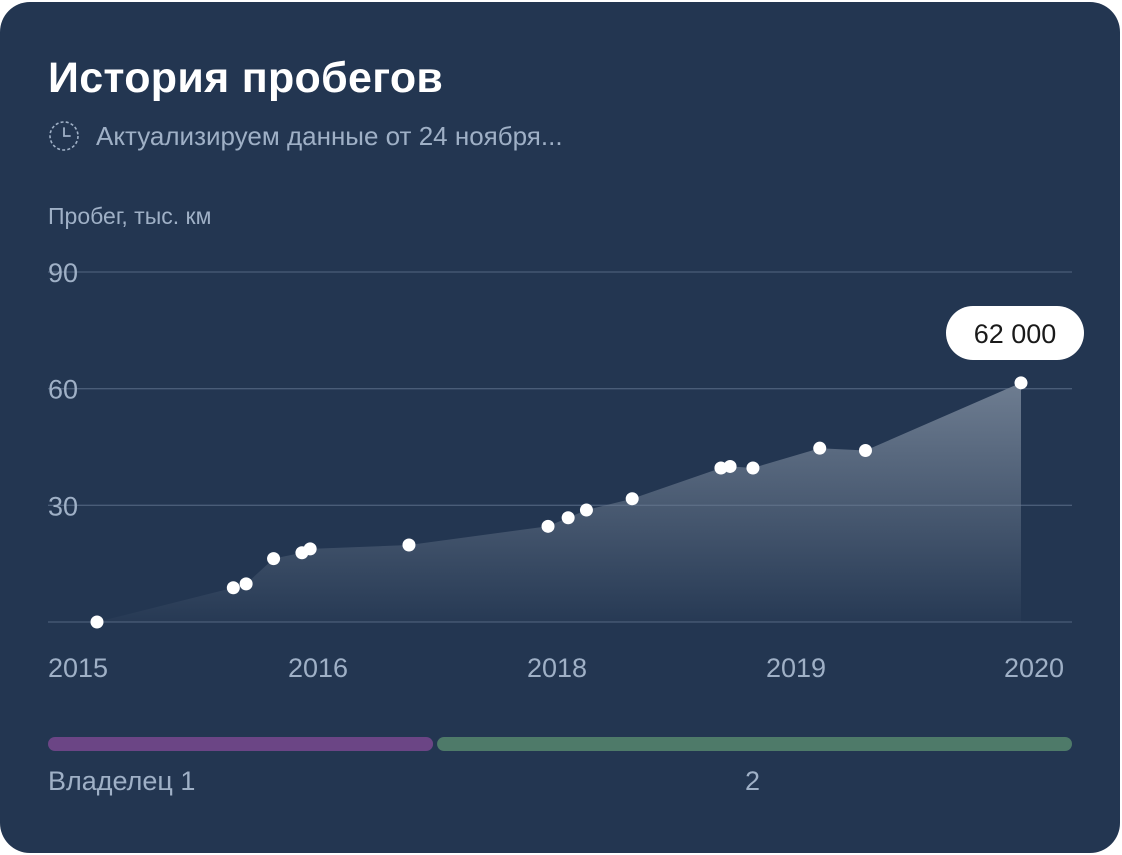  I want to click on clock-icon, so click(64, 136).